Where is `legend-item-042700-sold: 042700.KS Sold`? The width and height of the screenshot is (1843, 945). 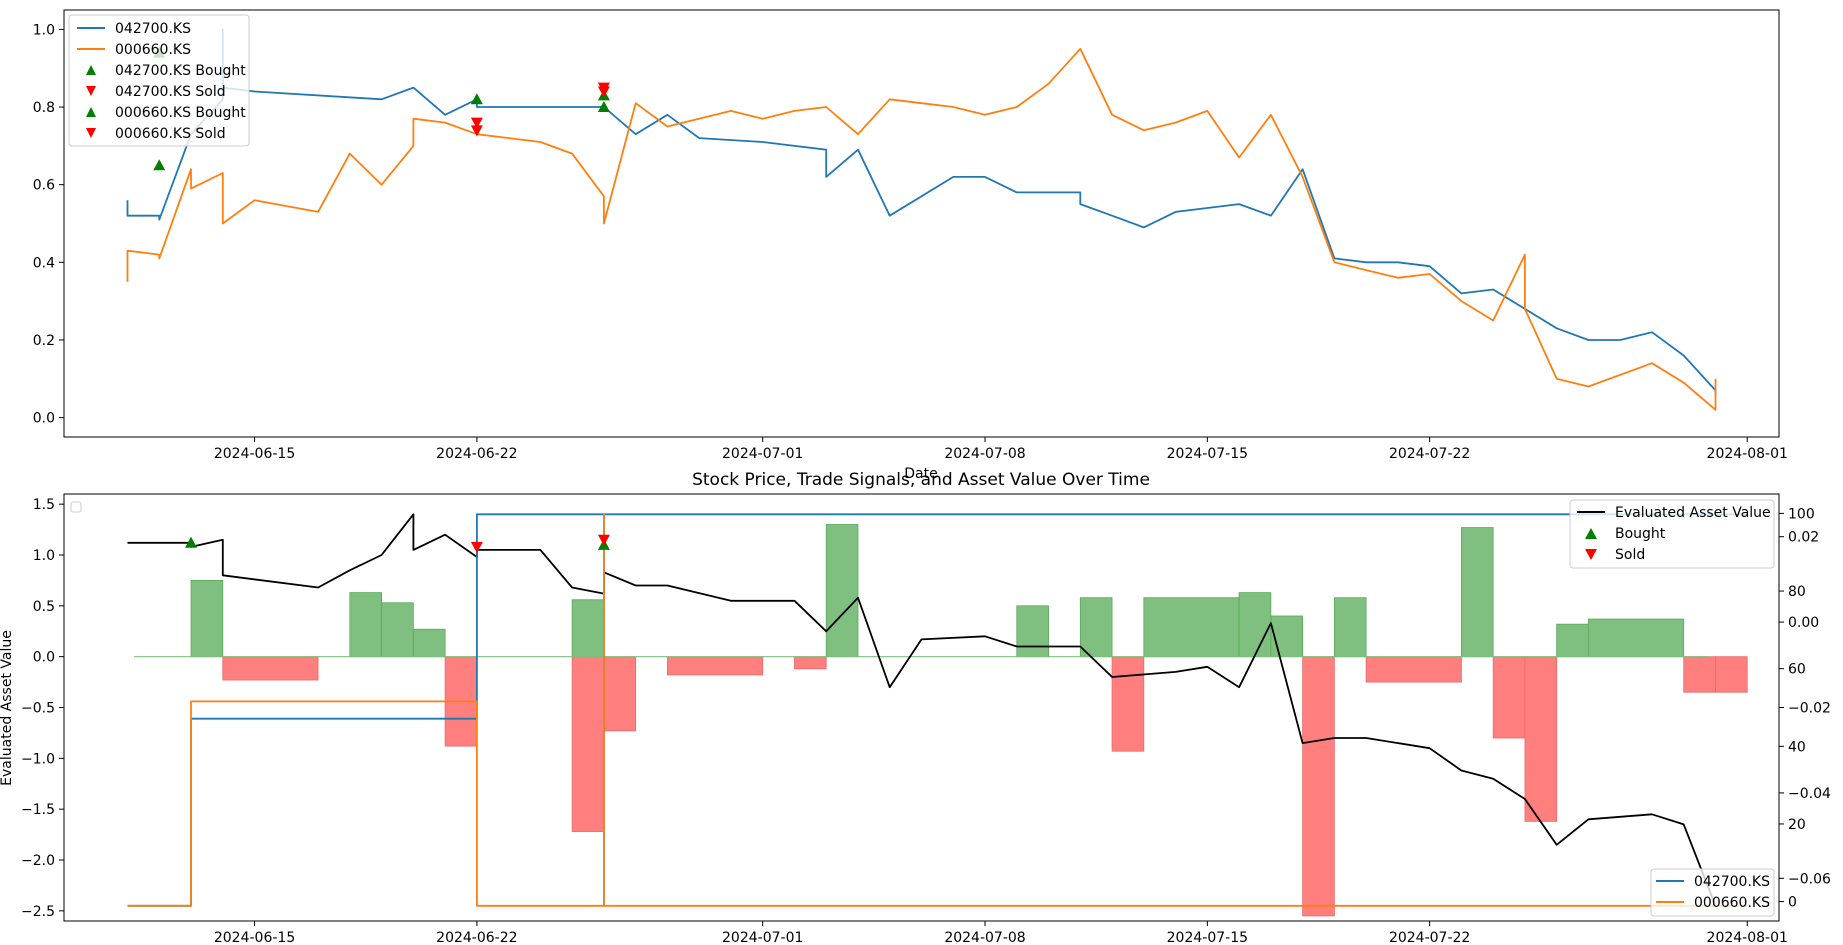 legend-item-042700-sold: 042700.KS Sold is located at coordinates (156, 92).